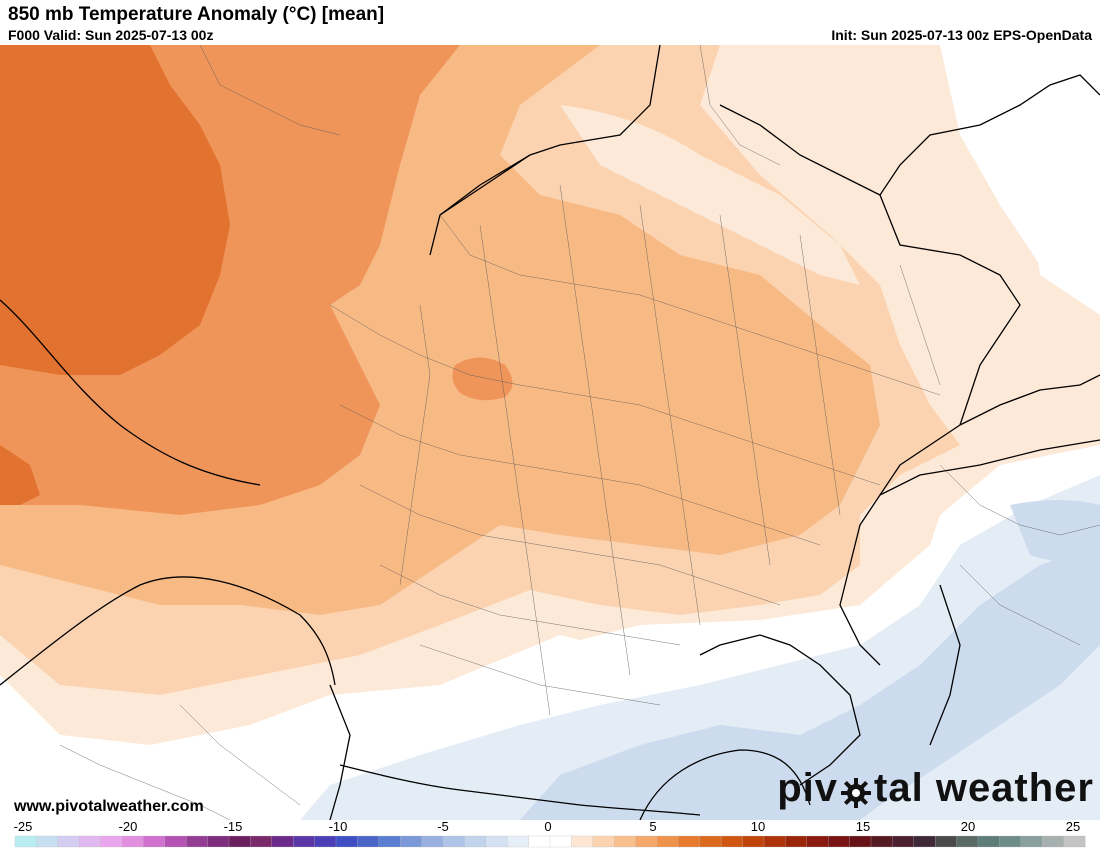 This screenshot has height=850, width=1100. I want to click on border-spain-coast, so click(168, 631).